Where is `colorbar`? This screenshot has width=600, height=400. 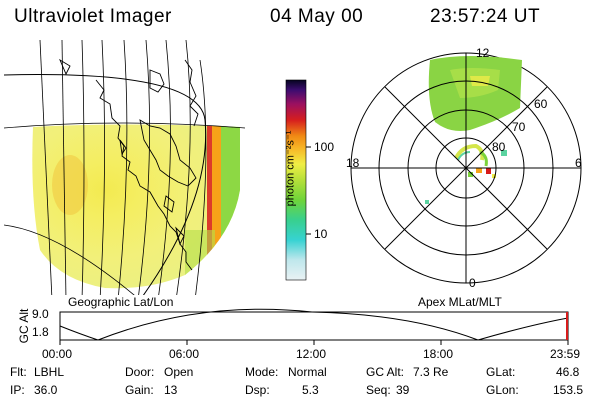 colorbar is located at coordinates (298, 180).